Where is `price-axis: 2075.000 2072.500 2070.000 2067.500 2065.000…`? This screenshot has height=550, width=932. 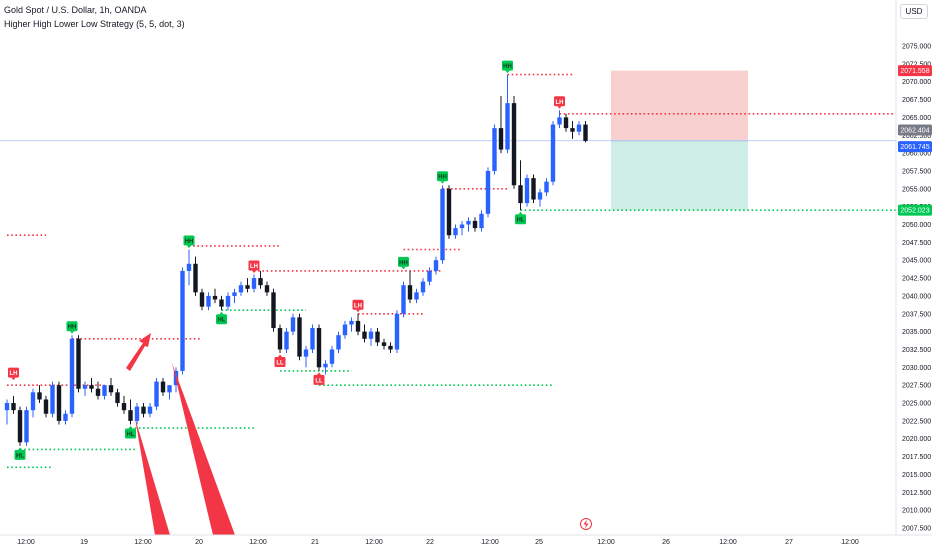 price-axis: 2075.000 2072.500 2070.000 2067.500 2065.000… is located at coordinates (916, 288).